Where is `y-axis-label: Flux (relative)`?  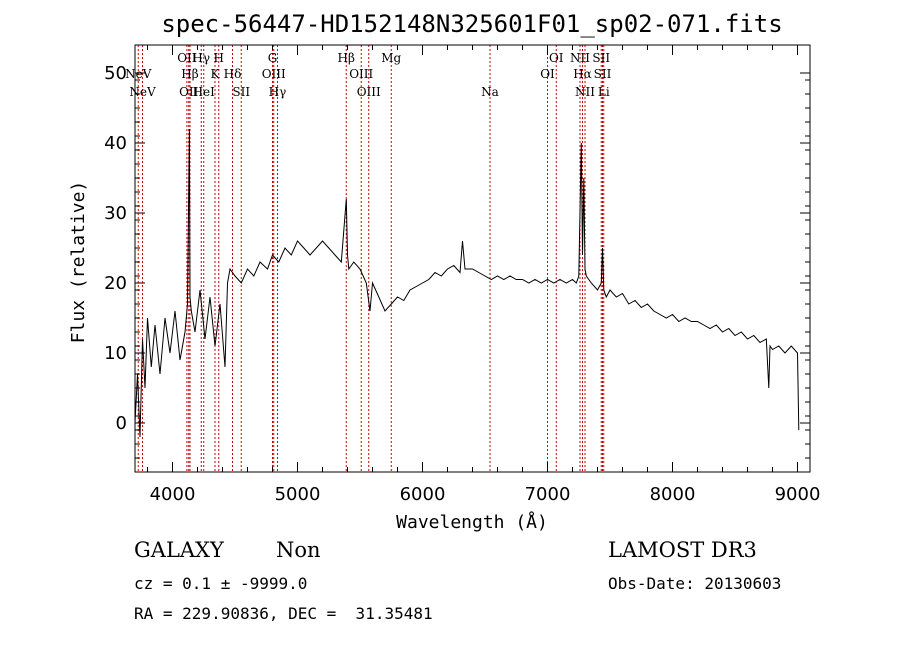
y-axis-label: Flux (relative) is located at coordinates (78, 262).